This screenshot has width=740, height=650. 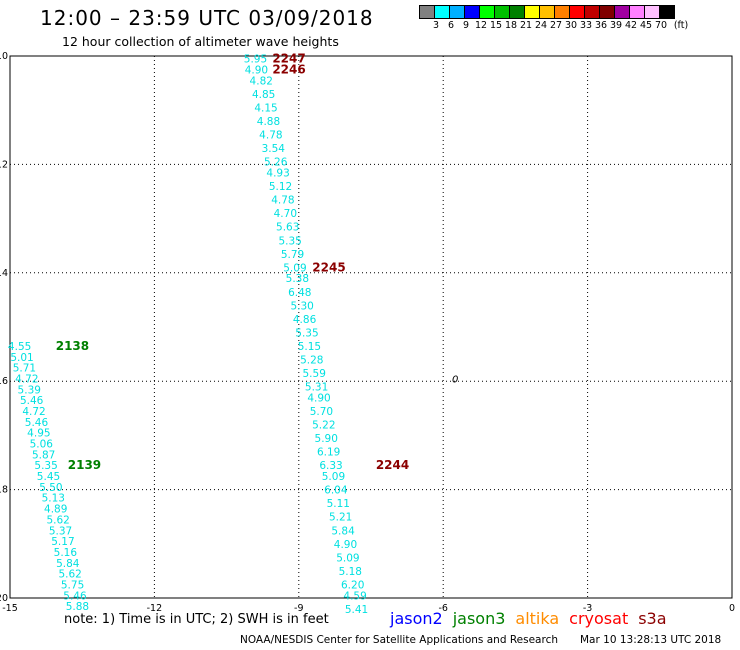 I want to click on legend-tick-label: 12, so click(x=481, y=25).